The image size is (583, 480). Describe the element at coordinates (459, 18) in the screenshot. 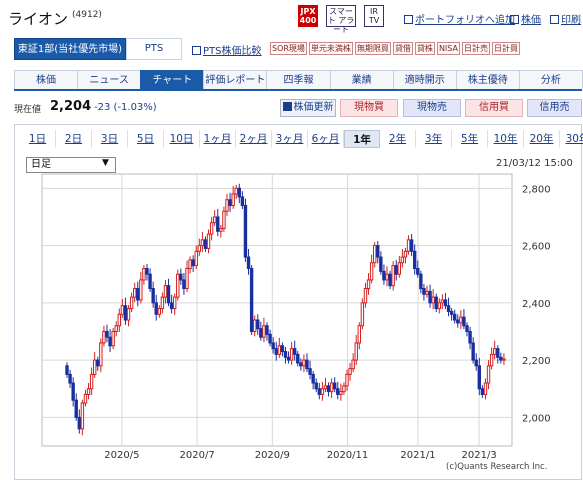

I see `portfolio-add-link: ポートフォリオへ追加` at that location.